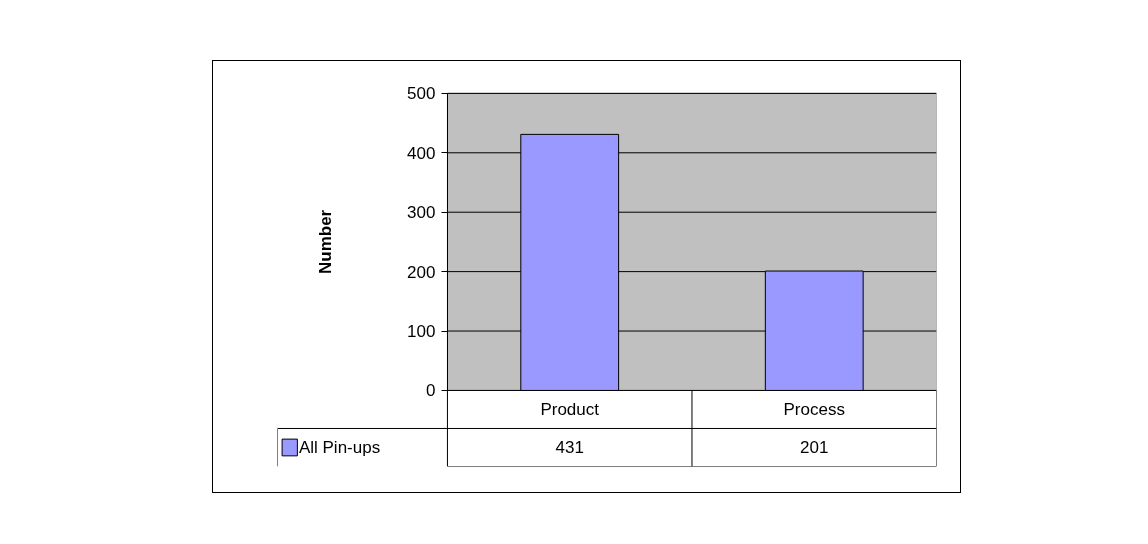 This screenshot has width=1148, height=544. Describe the element at coordinates (339, 447) in the screenshot. I see `legend-label: All Pin-ups` at that location.